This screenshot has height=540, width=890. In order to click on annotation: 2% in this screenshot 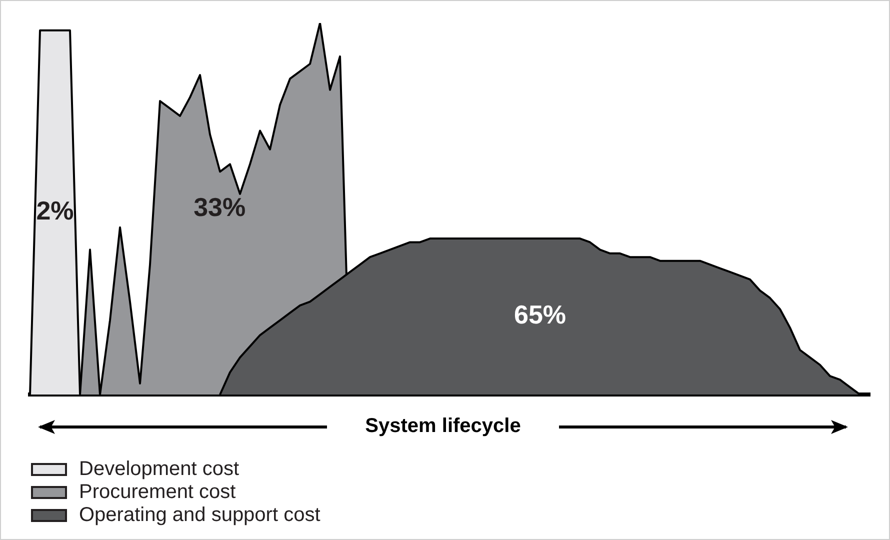, I will do `click(55, 211)`.